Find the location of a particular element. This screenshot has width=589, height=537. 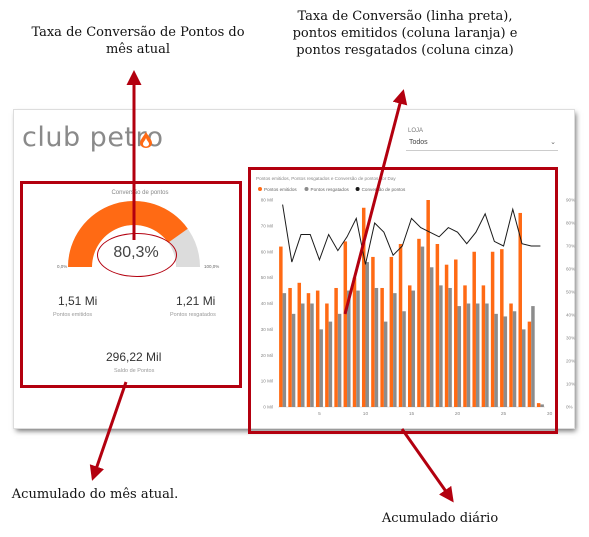

gauge-title: Conversão de pontos is located at coordinates (140, 193).